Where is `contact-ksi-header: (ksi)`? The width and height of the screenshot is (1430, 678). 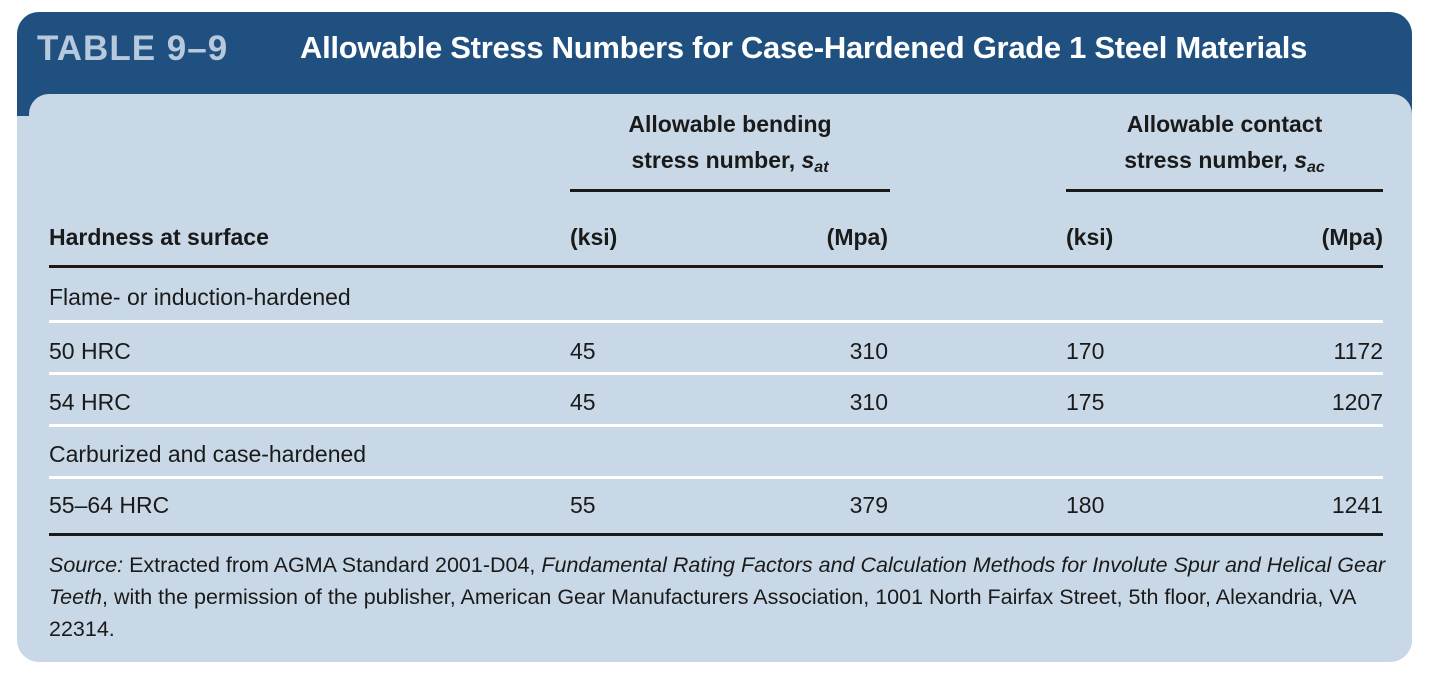 contact-ksi-header: (ksi) is located at coordinates (1090, 237).